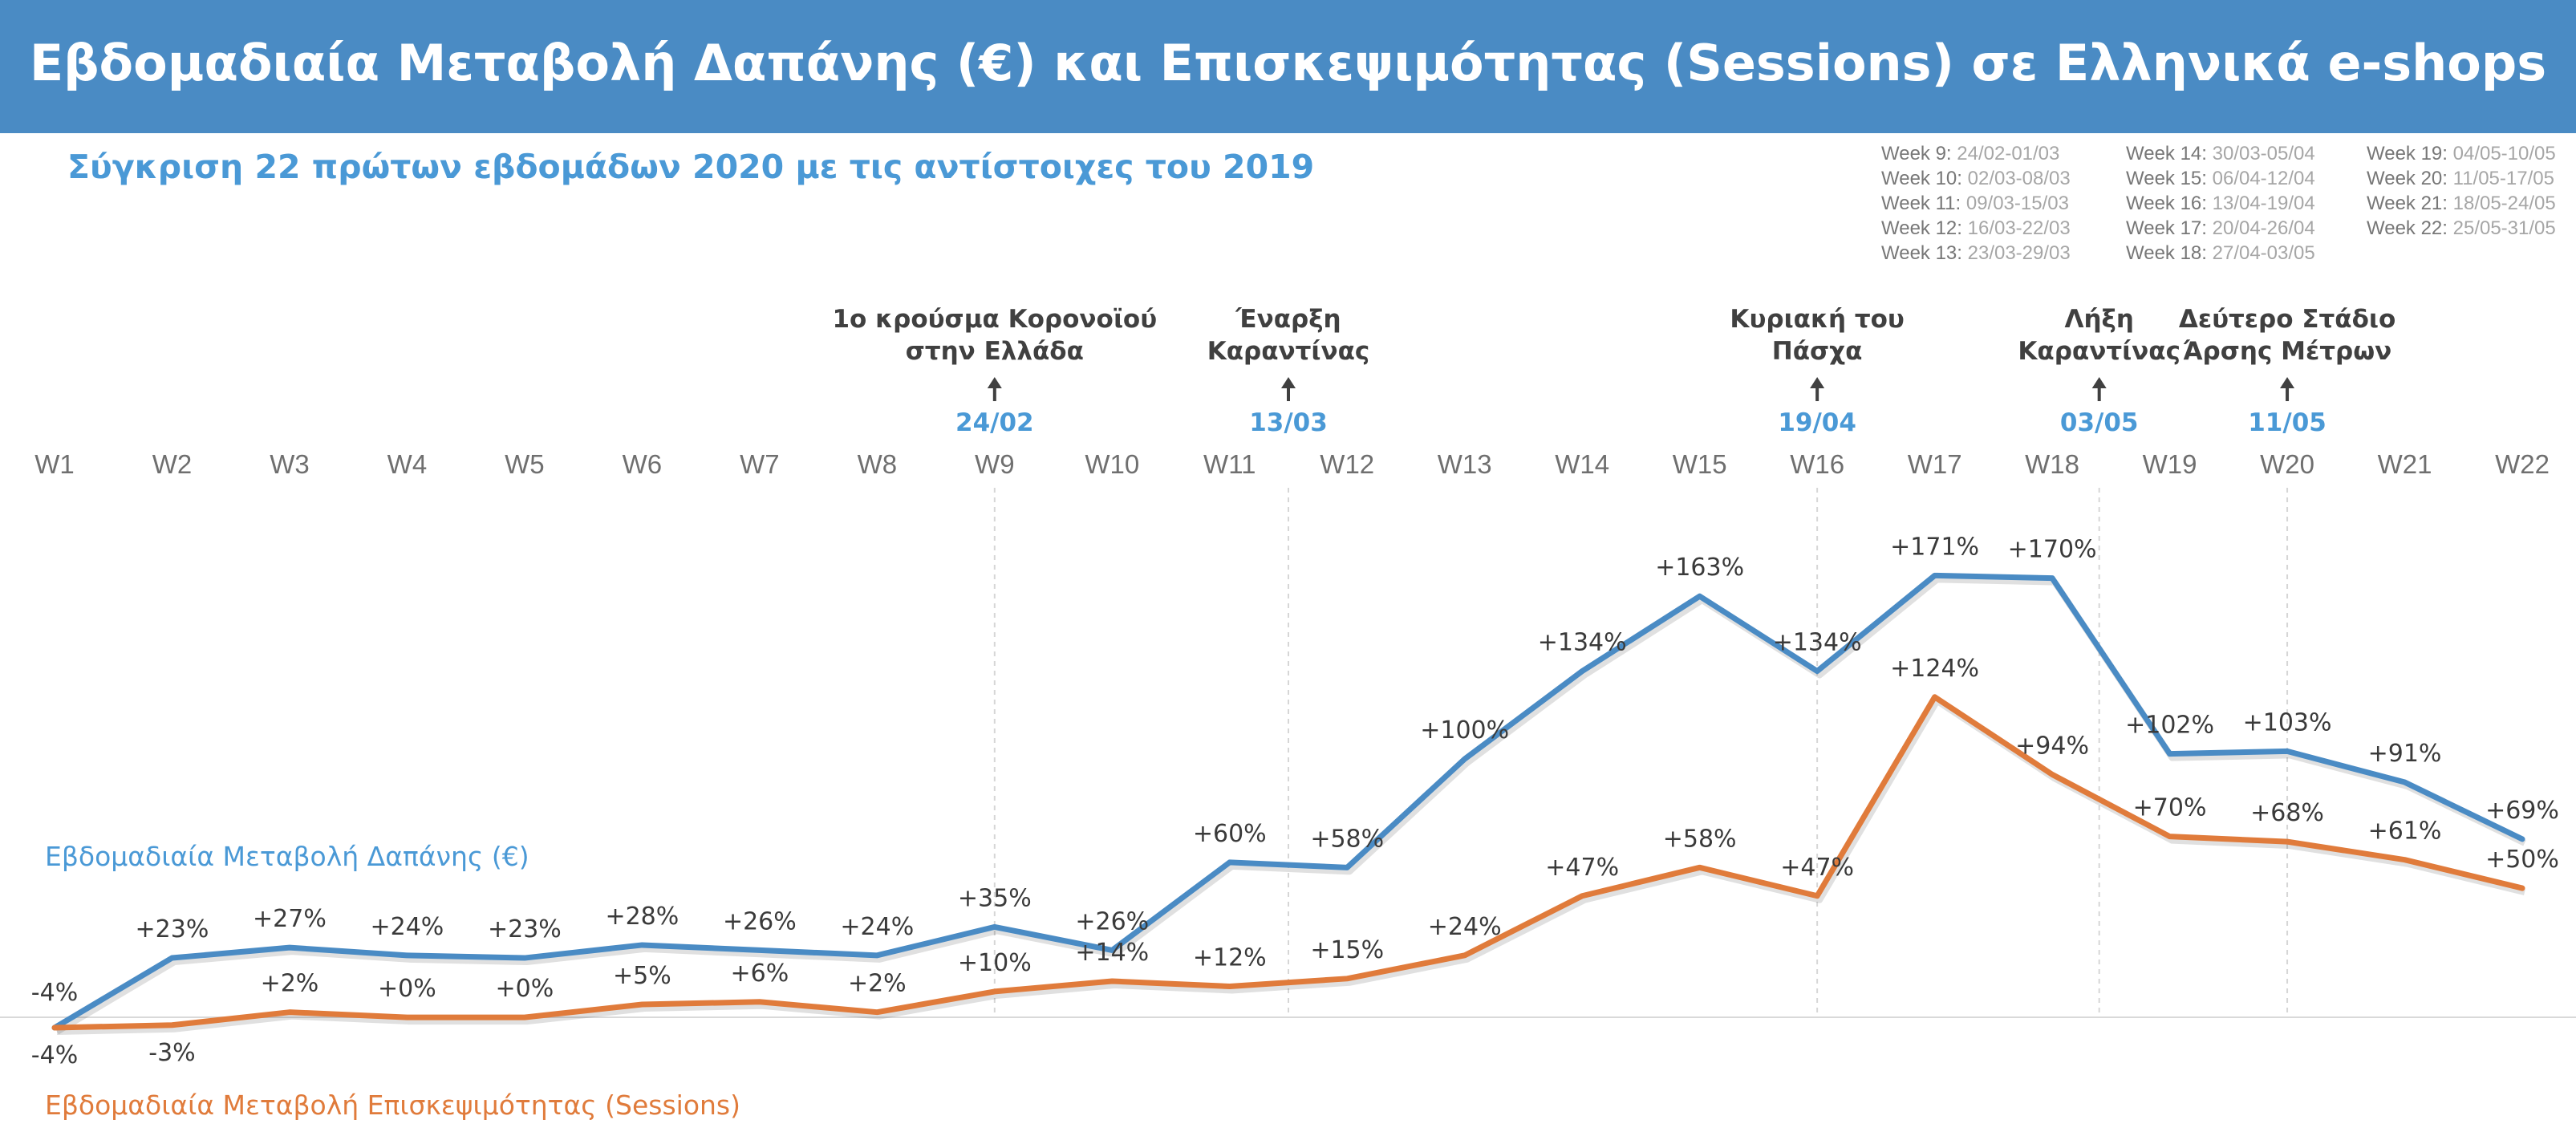 The width and height of the screenshot is (2576, 1132). Describe the element at coordinates (1465, 927) in the screenshot. I see `data-label: +24%` at that location.